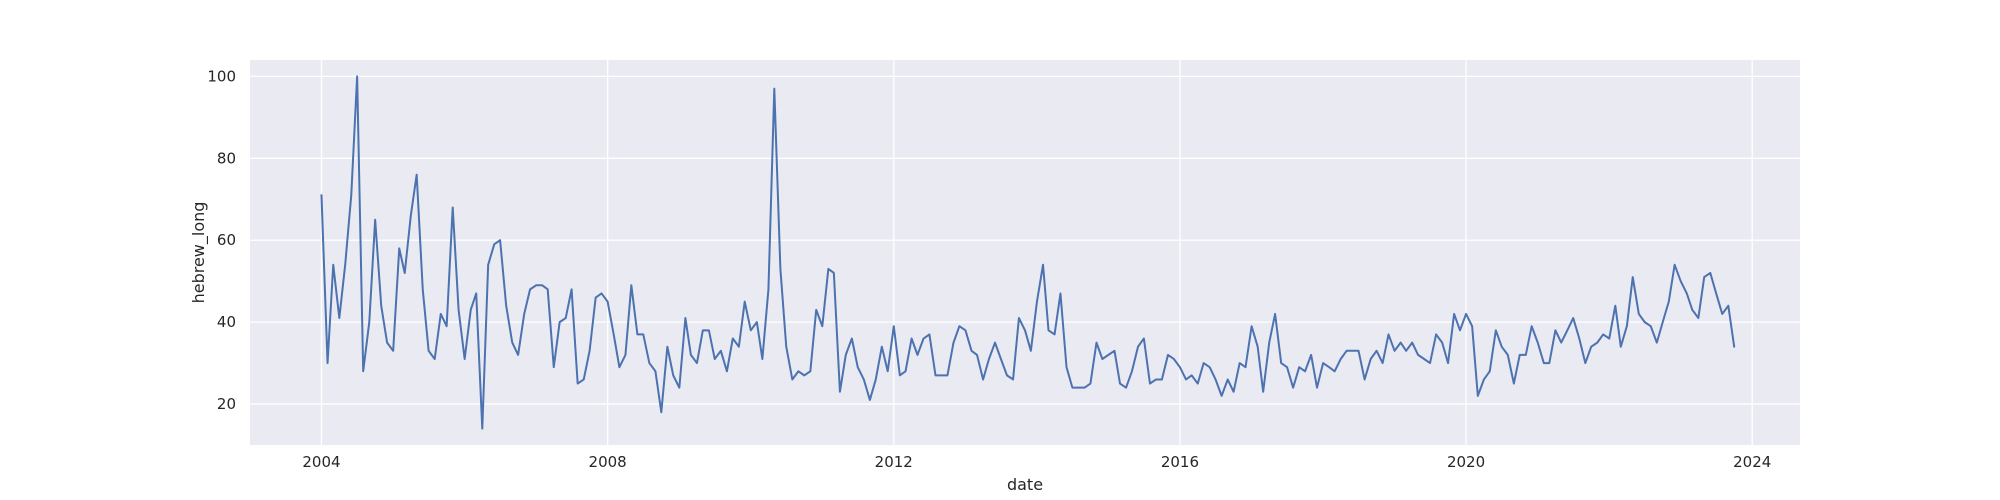 This screenshot has width=2000, height=500. I want to click on x-tick-label: 2008, so click(608, 462).